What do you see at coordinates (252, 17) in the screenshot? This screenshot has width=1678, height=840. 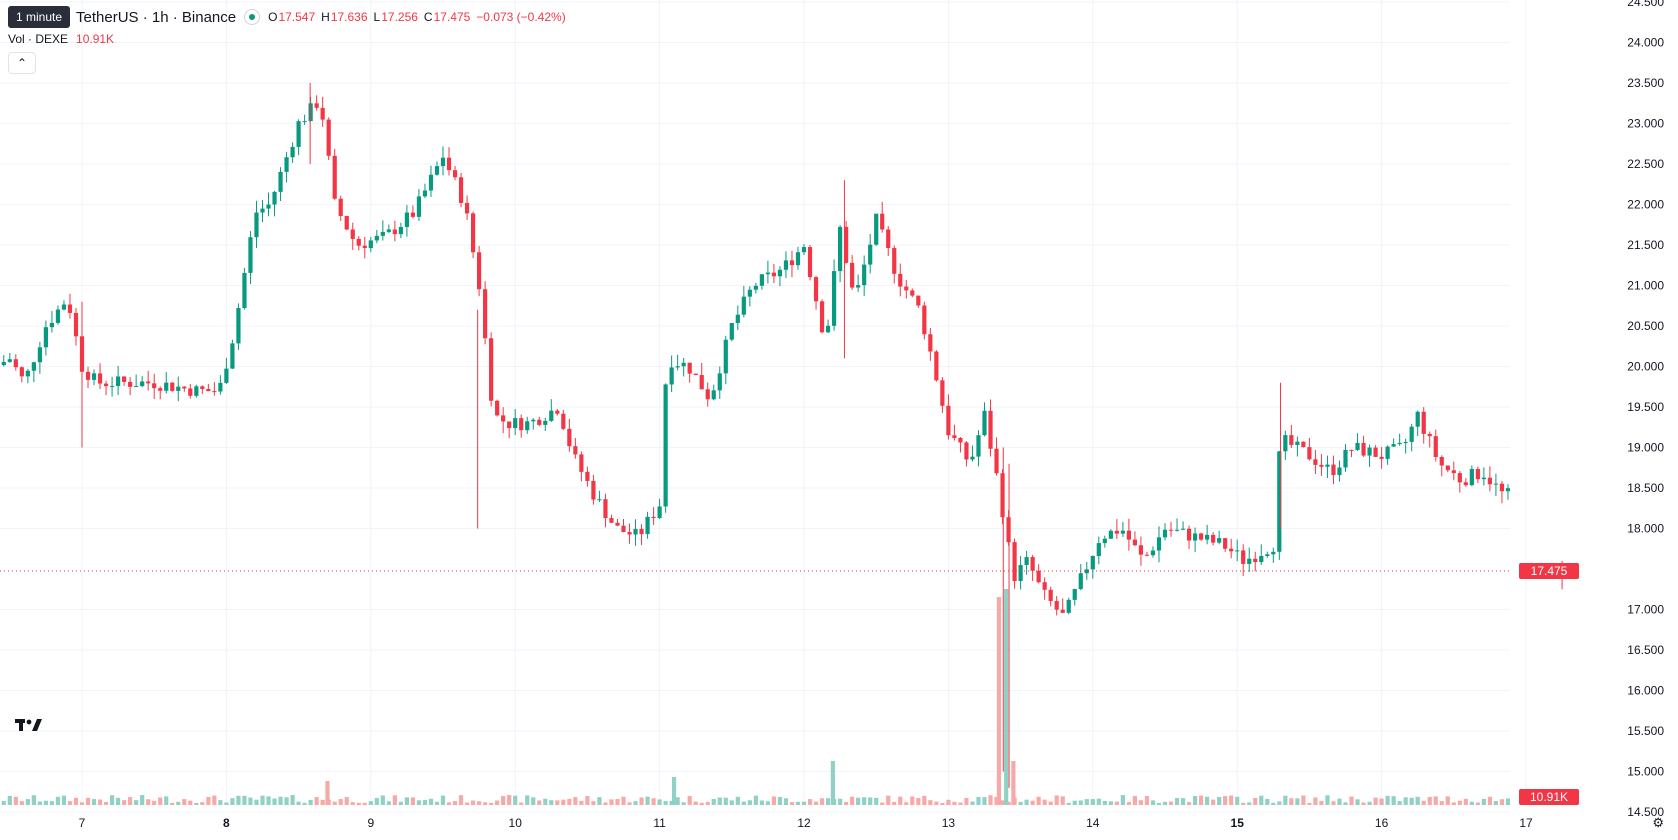 I see `market-status-icon` at bounding box center [252, 17].